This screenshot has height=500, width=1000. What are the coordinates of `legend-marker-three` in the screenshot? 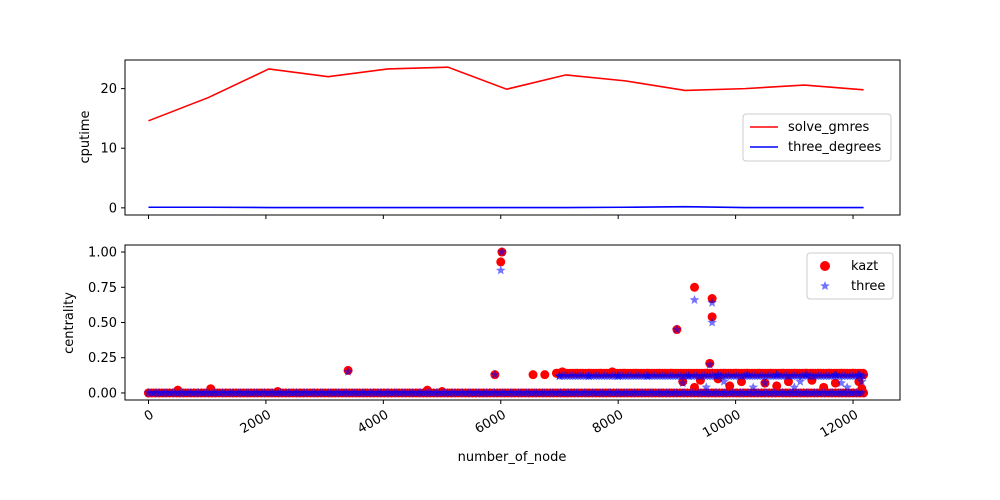 It's located at (825, 286).